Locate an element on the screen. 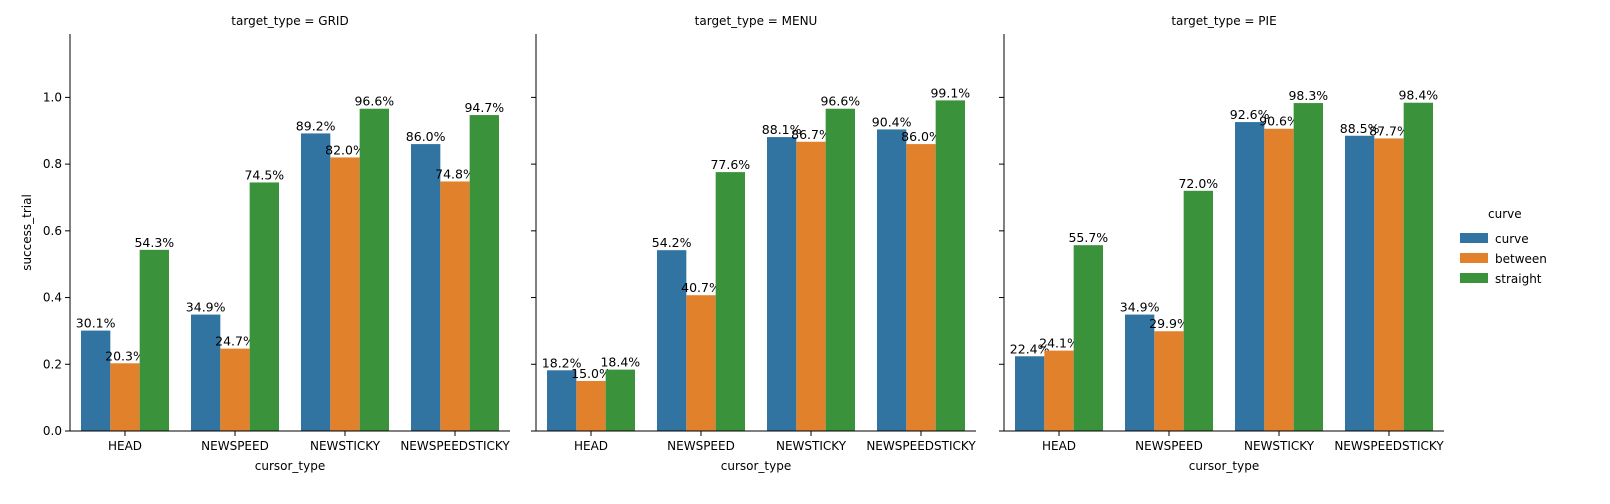 The image size is (1610, 504). data-label: 86.7% is located at coordinates (811, 134).